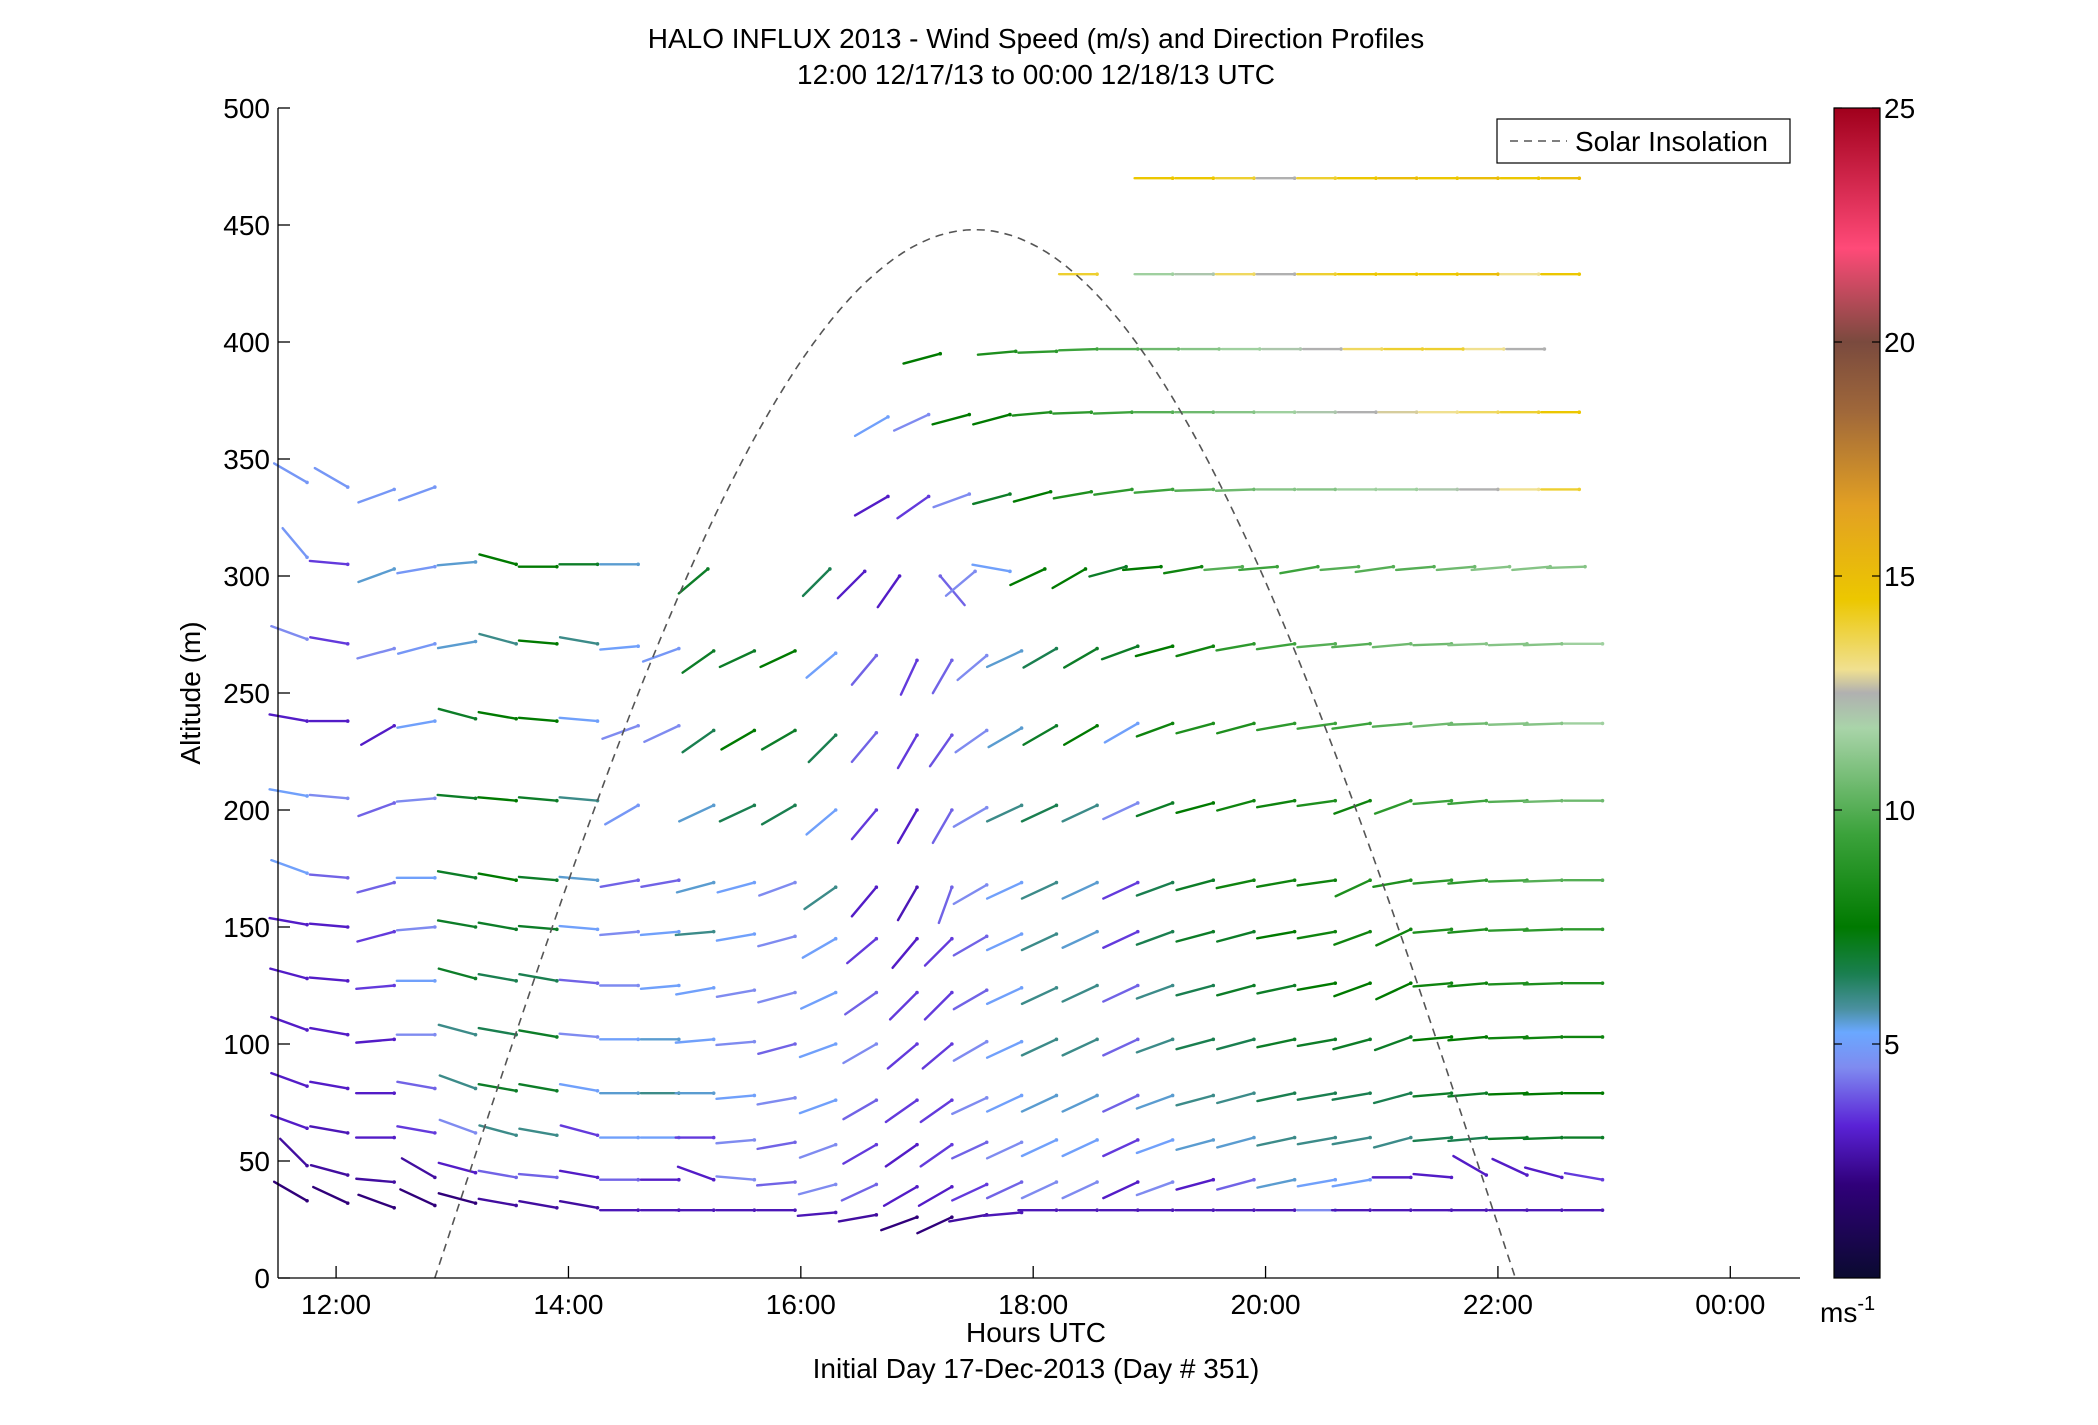 The width and height of the screenshot is (2098, 1425). Describe the element at coordinates (254, 1161) in the screenshot. I see `y-tick-label: 50` at that location.